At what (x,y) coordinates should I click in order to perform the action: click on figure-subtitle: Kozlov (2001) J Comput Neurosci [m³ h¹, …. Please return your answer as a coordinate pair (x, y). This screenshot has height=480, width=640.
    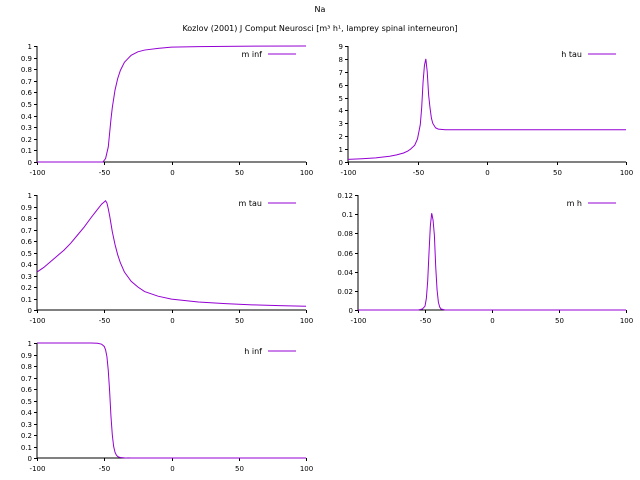
    Looking at the image, I should click on (319, 28).